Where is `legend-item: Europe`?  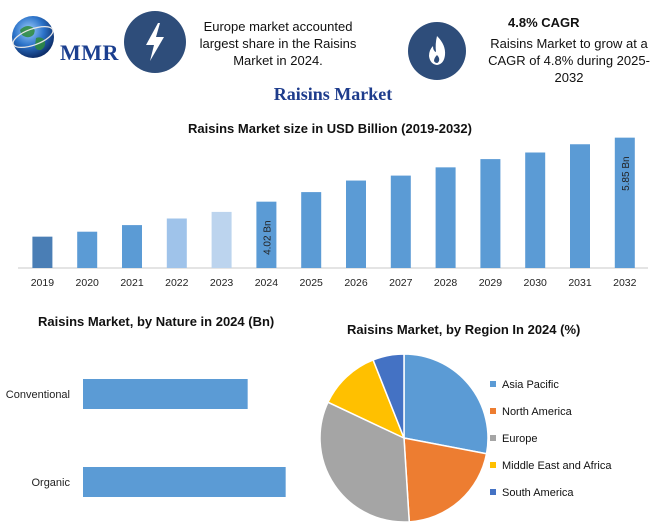
legend-item: Europe is located at coordinates (550, 439).